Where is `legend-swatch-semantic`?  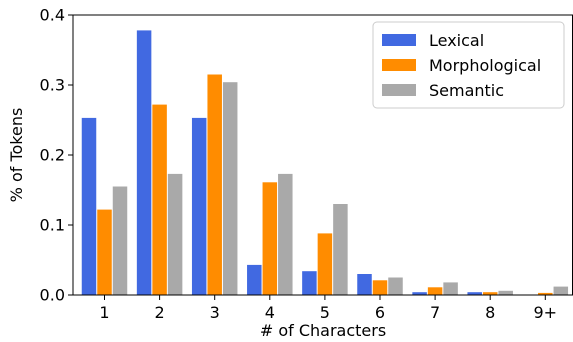 legend-swatch-semantic is located at coordinates (399, 90).